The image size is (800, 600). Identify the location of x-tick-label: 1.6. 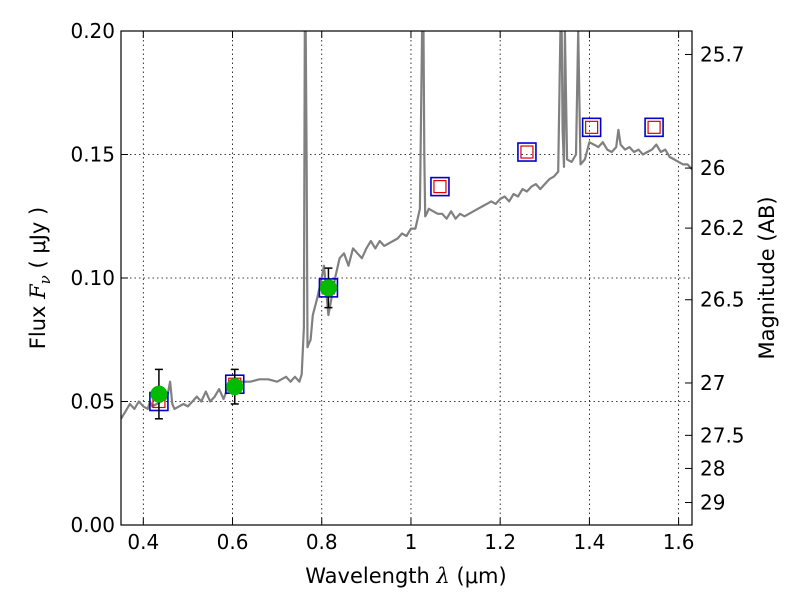
(679, 542).